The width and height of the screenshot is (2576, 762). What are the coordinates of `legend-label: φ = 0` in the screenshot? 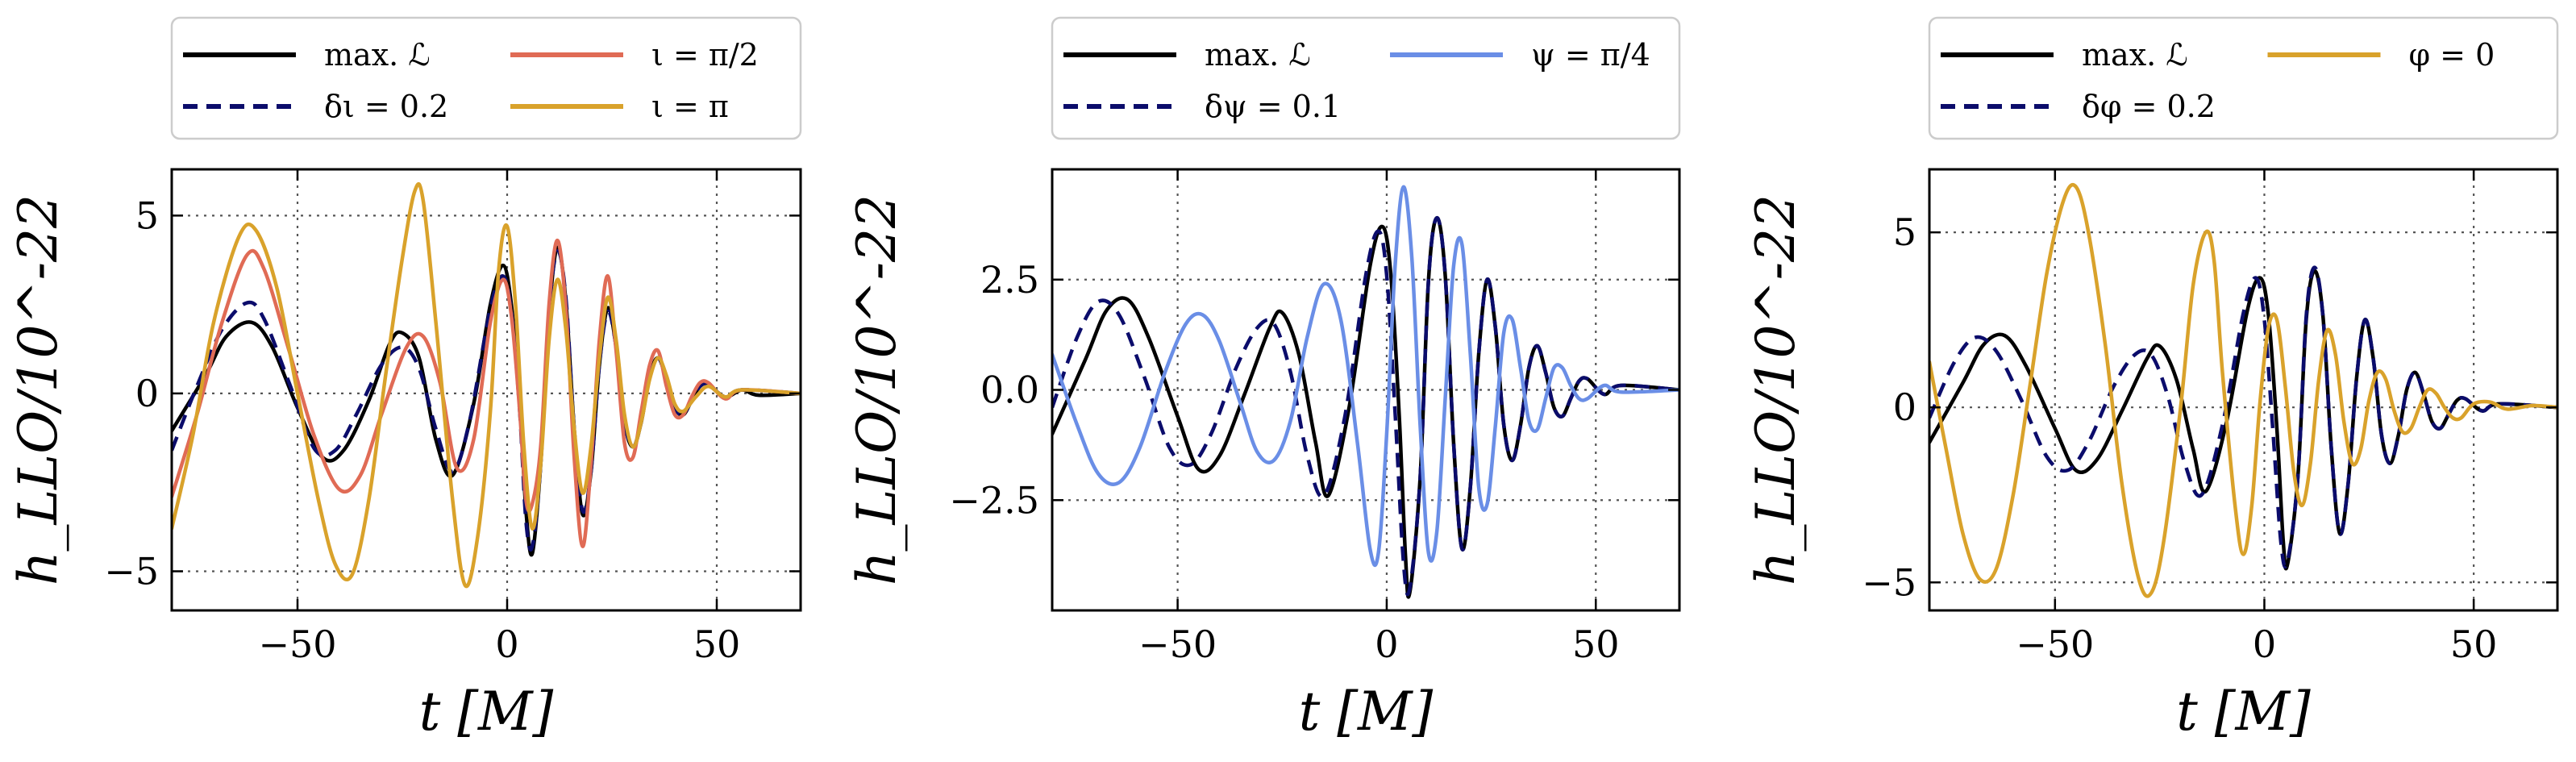 It's located at (2452, 55).